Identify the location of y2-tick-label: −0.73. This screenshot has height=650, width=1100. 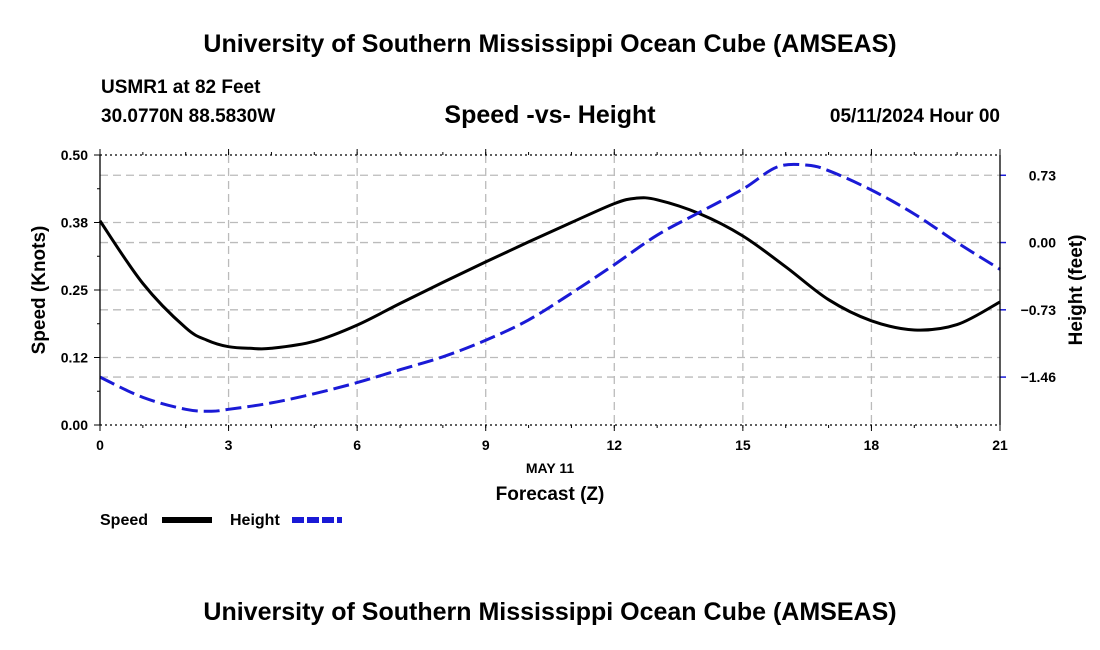
(1039, 310).